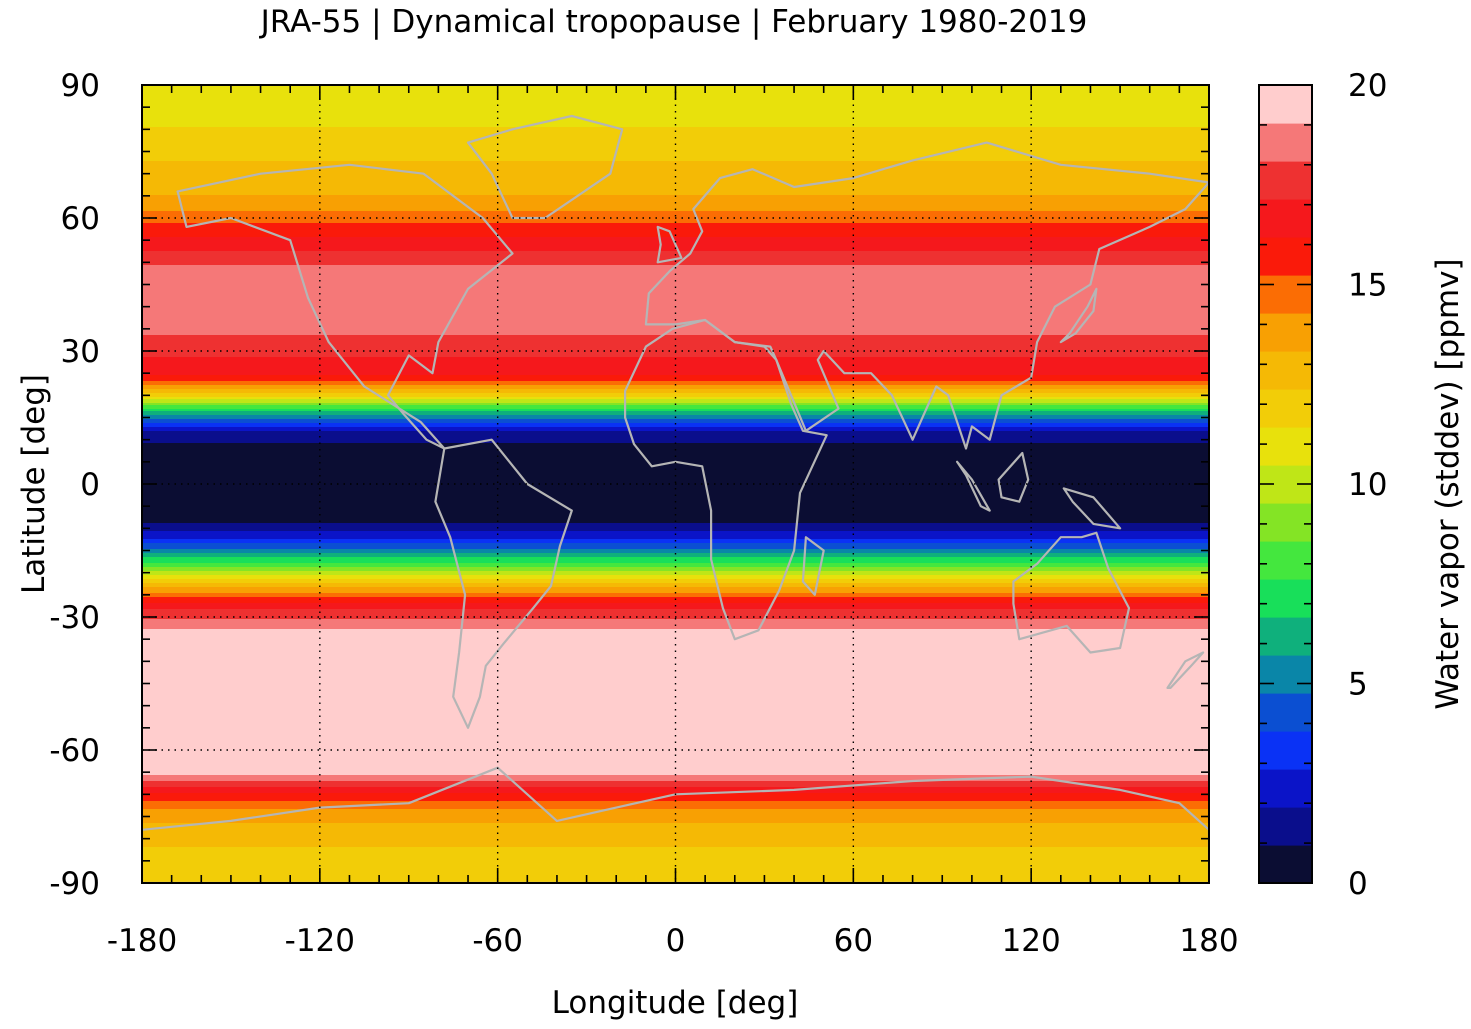  Describe the element at coordinates (676, 941) in the screenshot. I see `x-tick-label: 0` at that location.